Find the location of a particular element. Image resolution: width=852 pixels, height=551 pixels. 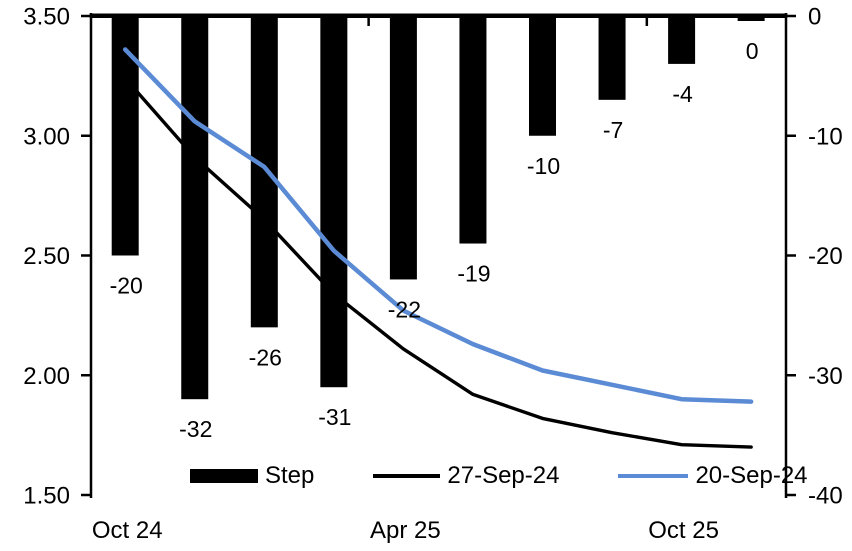

bar-value-label: -19 is located at coordinates (473, 274).